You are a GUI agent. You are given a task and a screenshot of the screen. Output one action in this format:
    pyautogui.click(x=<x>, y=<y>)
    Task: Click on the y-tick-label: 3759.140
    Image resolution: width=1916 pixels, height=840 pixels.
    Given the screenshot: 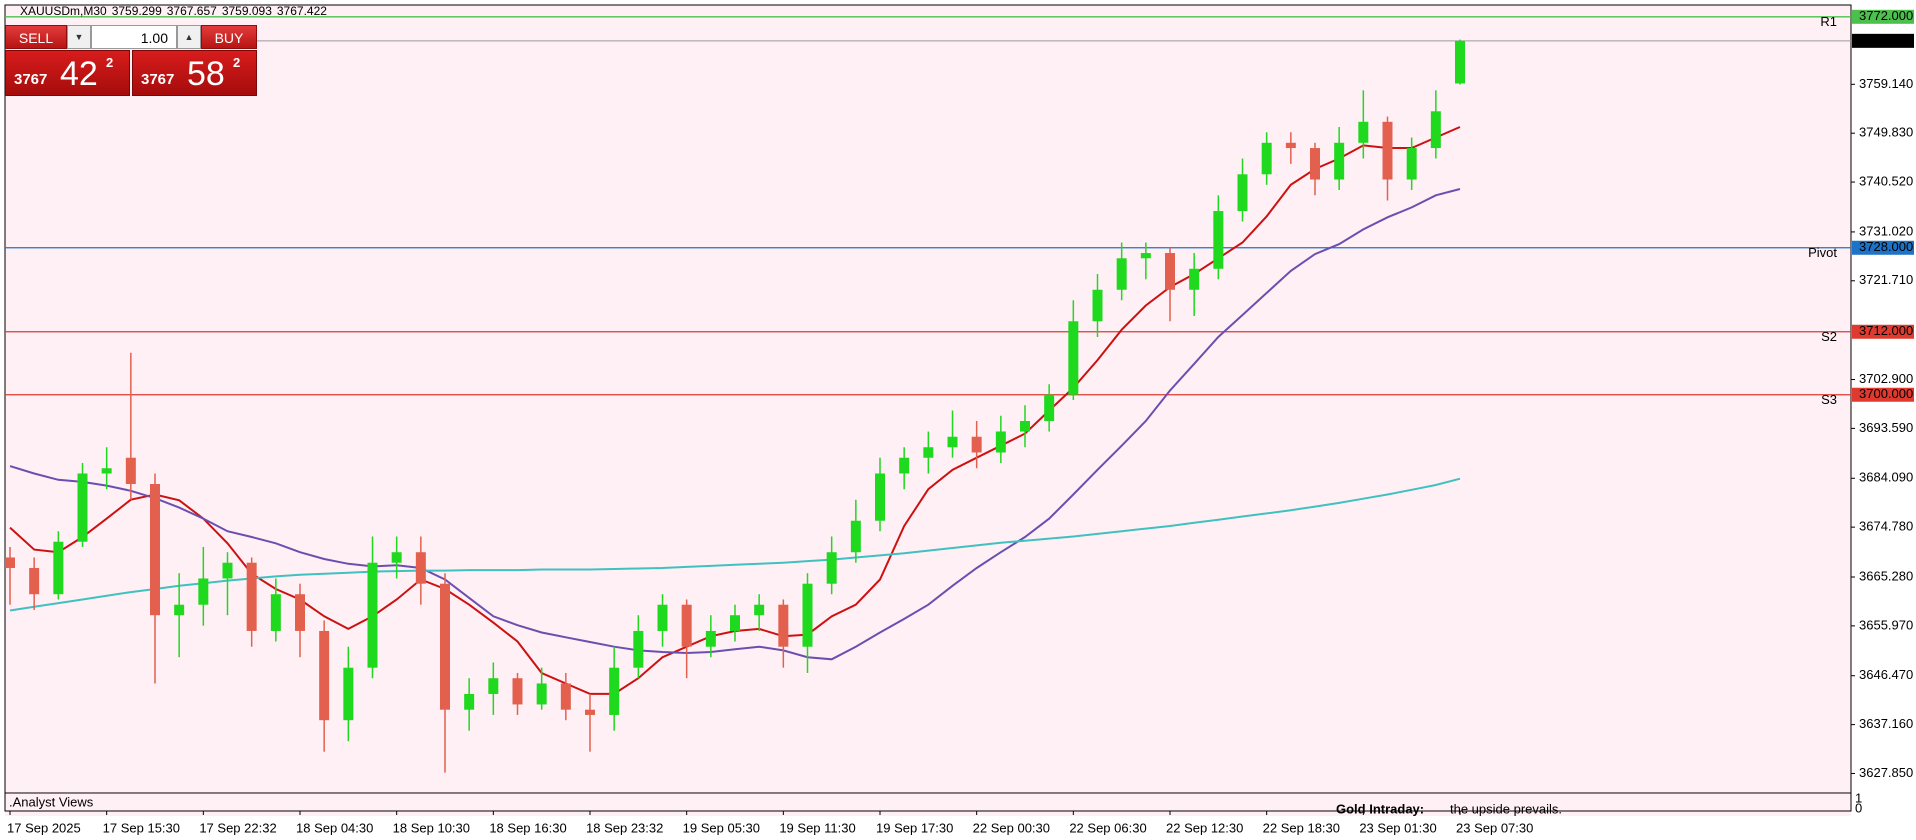 What is the action you would take?
    pyautogui.click(x=1886, y=83)
    